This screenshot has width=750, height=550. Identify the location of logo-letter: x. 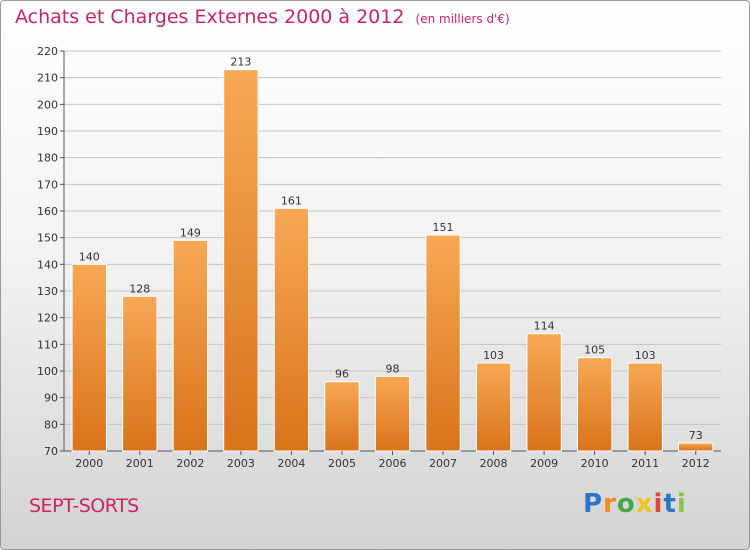
(644, 504).